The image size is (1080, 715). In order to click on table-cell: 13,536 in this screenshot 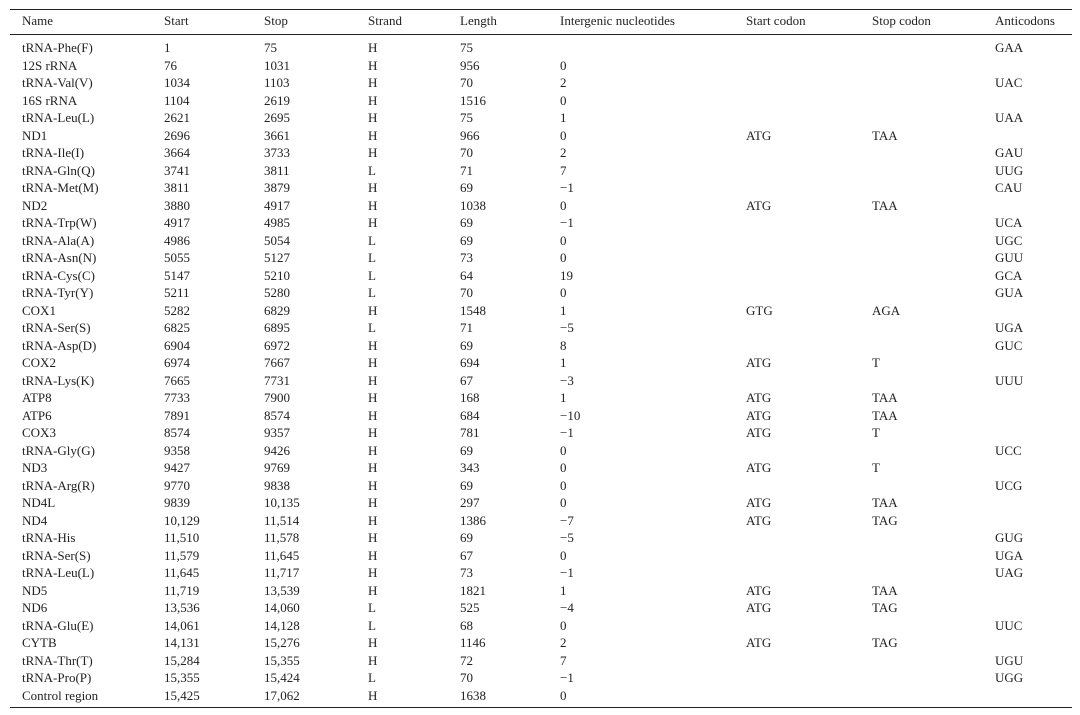, I will do `click(182, 607)`.